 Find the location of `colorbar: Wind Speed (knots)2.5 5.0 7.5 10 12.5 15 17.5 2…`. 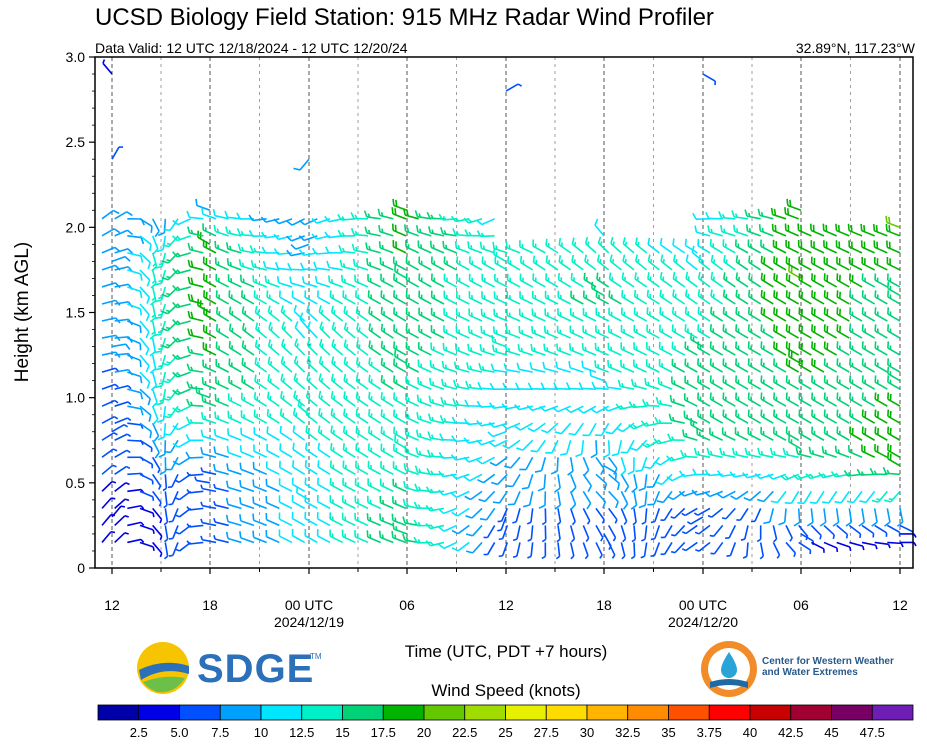

colorbar: Wind Speed (knots)2.5 5.0 7.5 10 12.5 15 17.5 2… is located at coordinates (505, 710).